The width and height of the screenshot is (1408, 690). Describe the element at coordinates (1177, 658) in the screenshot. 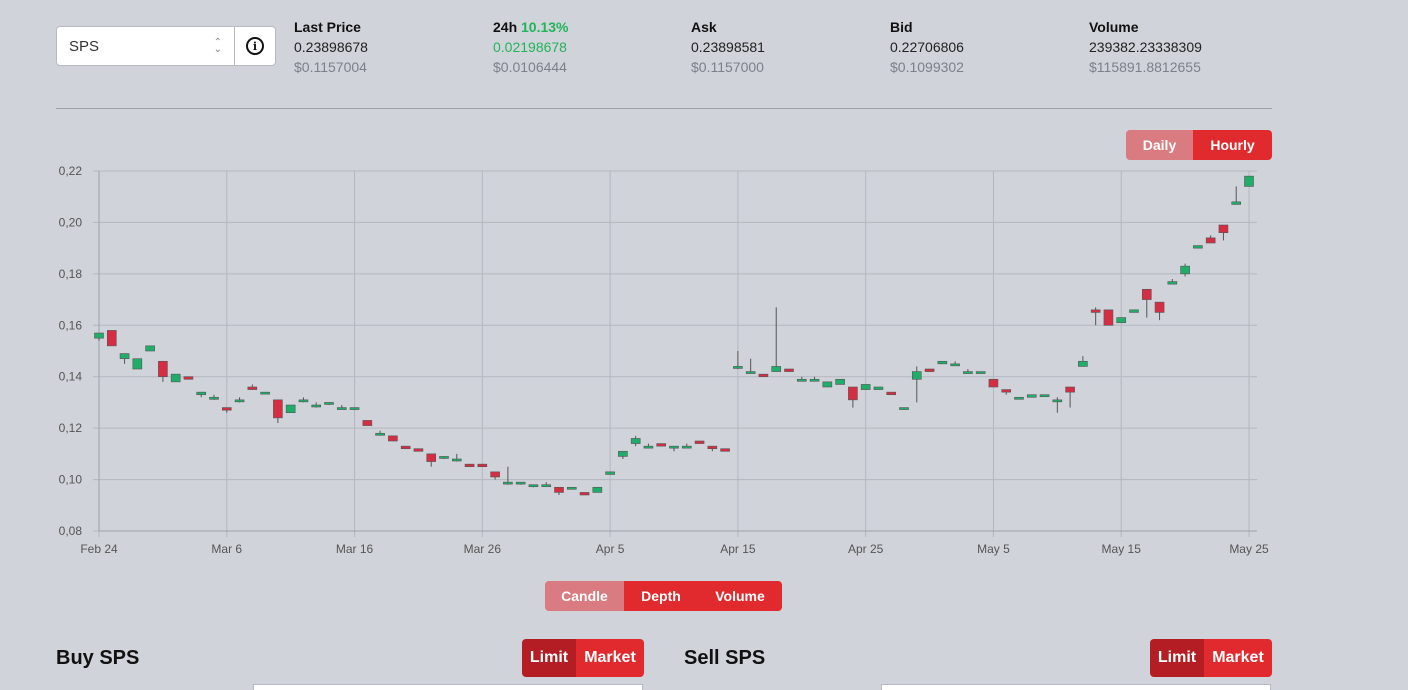

I see `sell-limit-button: Limit` at that location.